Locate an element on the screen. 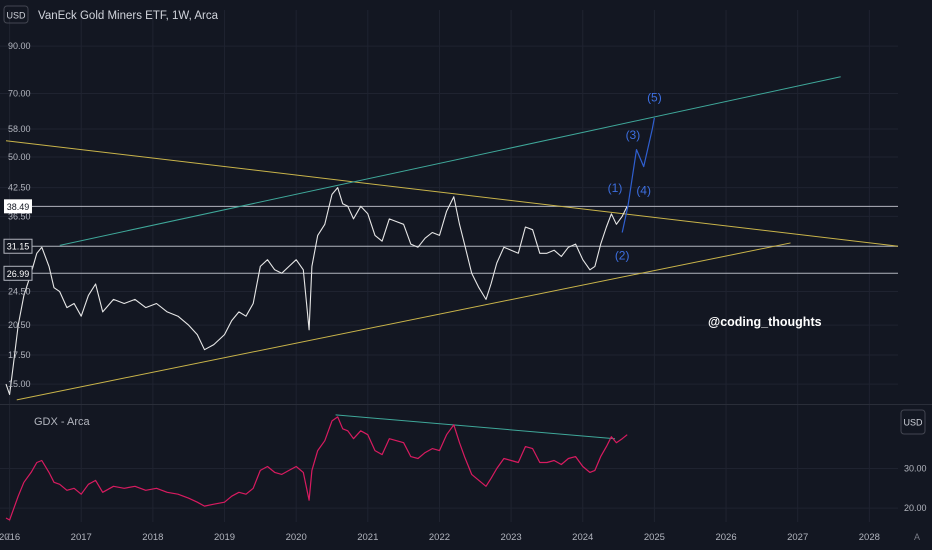 The height and width of the screenshot is (550, 932). watermark: @coding_thoughts is located at coordinates (765, 322).